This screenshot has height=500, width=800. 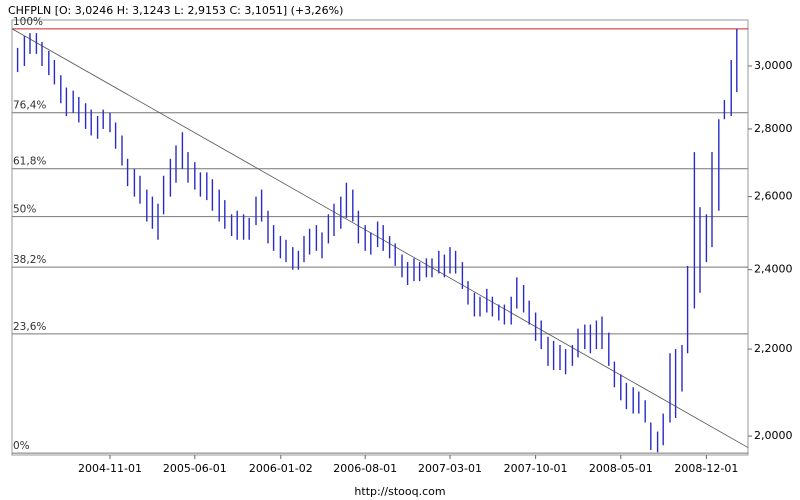 What do you see at coordinates (773, 196) in the screenshot?
I see `y-tick-label: 2,6000` at bounding box center [773, 196].